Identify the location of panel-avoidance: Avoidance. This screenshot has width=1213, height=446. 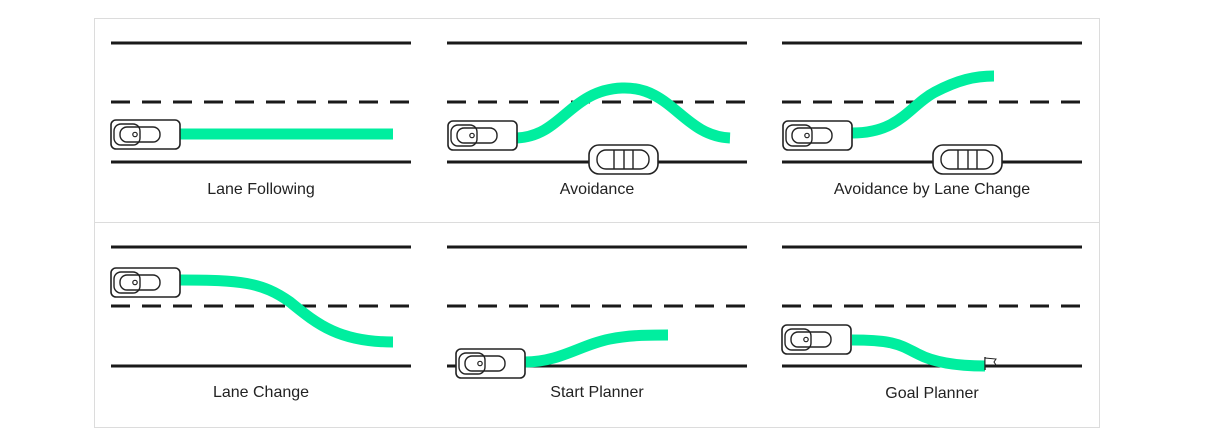
(597, 119).